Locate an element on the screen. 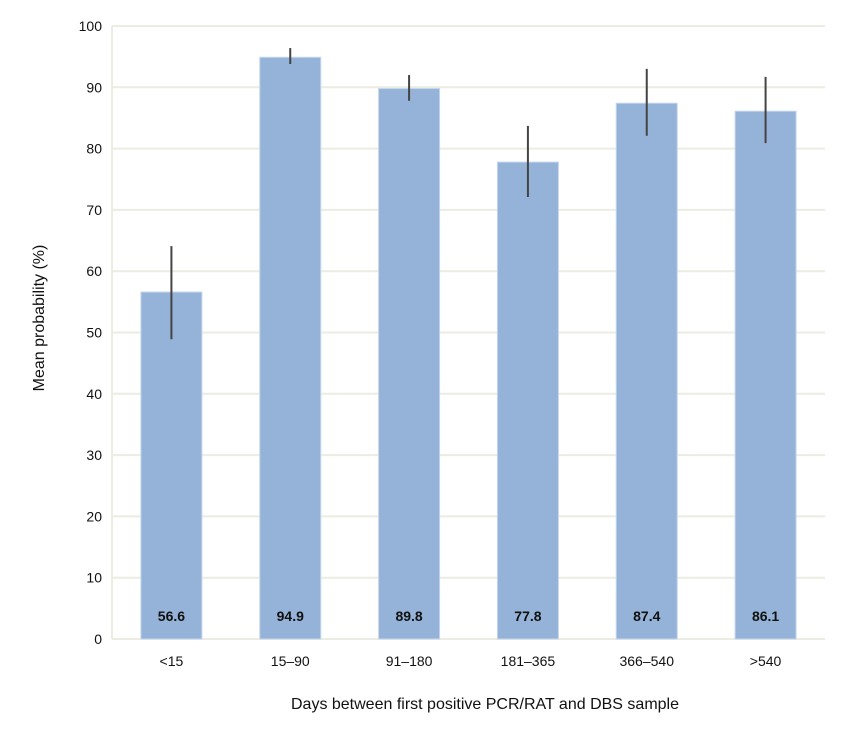 Image resolution: width=850 pixels, height=730 pixels. data-label: 77.8 is located at coordinates (527, 616).